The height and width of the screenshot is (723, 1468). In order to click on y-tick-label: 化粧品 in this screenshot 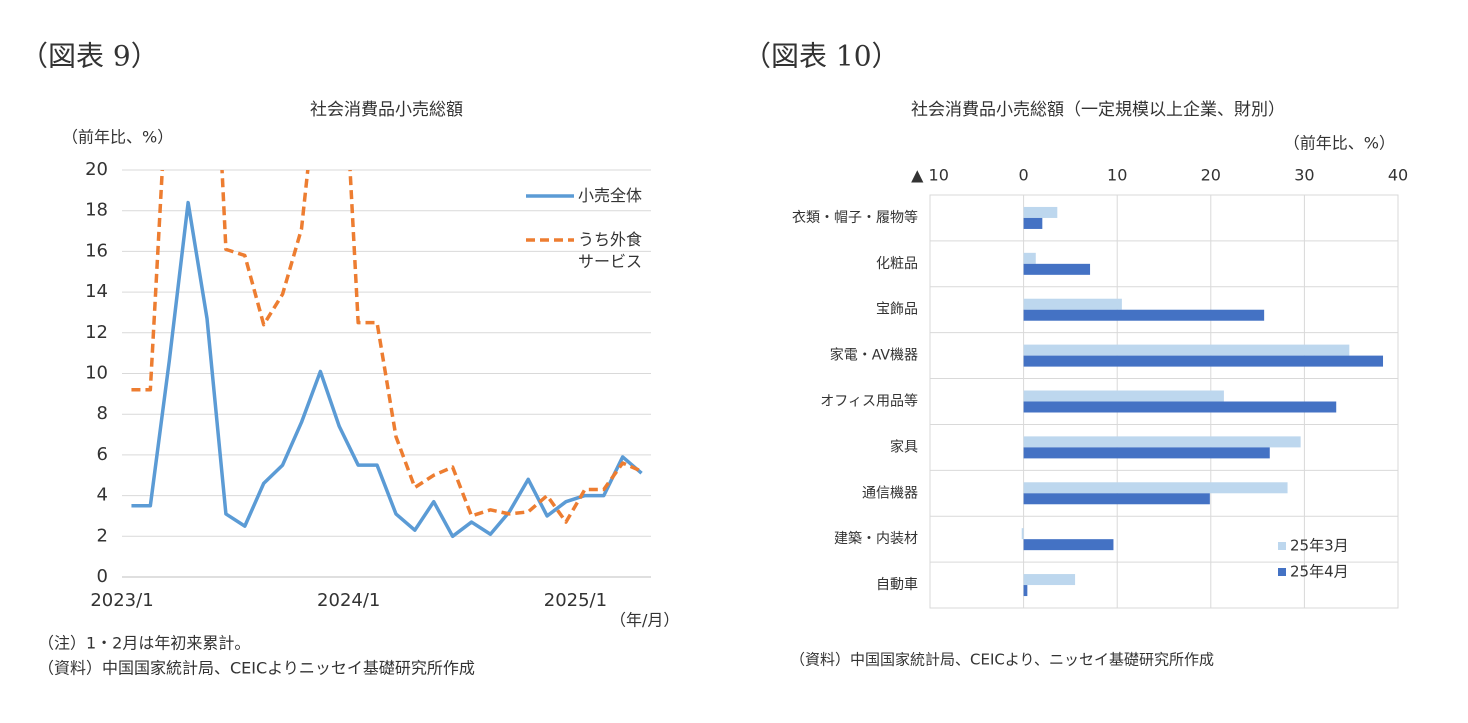, I will do `click(897, 264)`.